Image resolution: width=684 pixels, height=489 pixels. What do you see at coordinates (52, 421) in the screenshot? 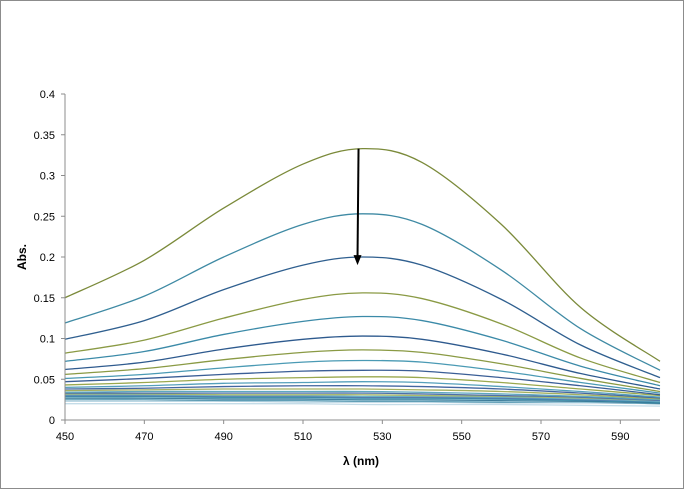
I see `y-tick-label: 0` at bounding box center [52, 421].